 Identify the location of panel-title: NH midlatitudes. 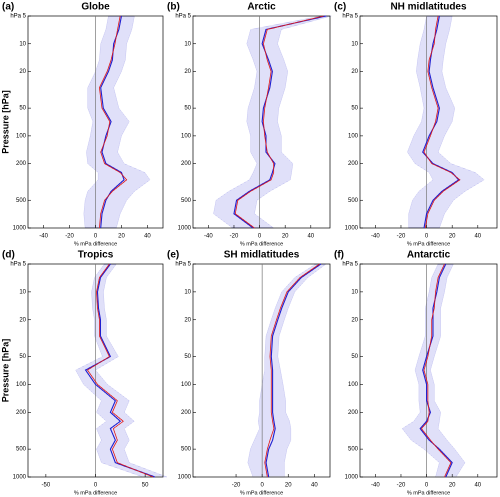
(428, 7).